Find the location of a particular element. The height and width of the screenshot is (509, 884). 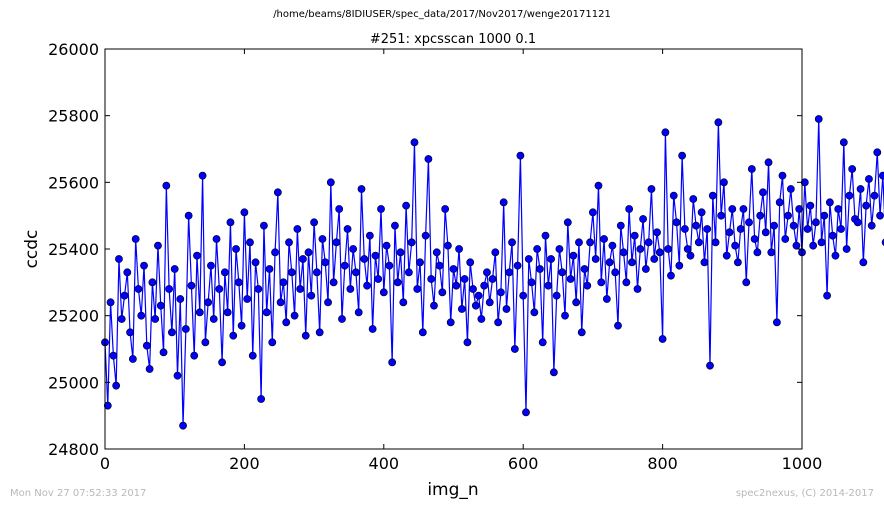

footer-credit: spec2nexus, (C) 2014-2017 is located at coordinates (804, 493).